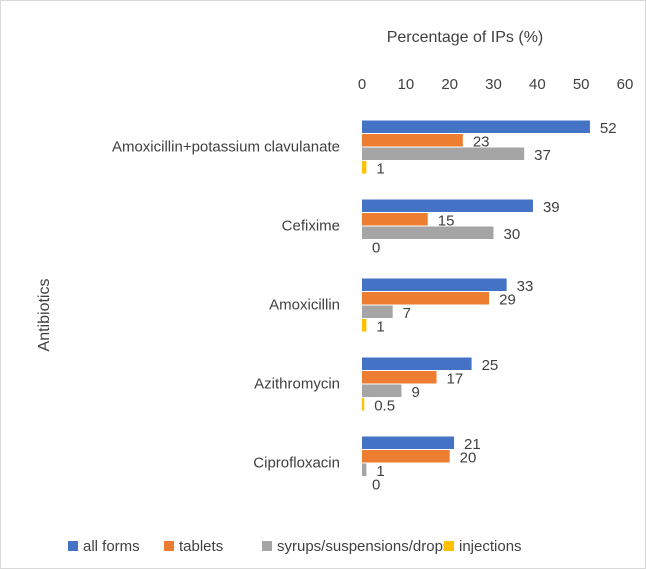  What do you see at coordinates (468, 458) in the screenshot?
I see `data-label: 20` at bounding box center [468, 458].